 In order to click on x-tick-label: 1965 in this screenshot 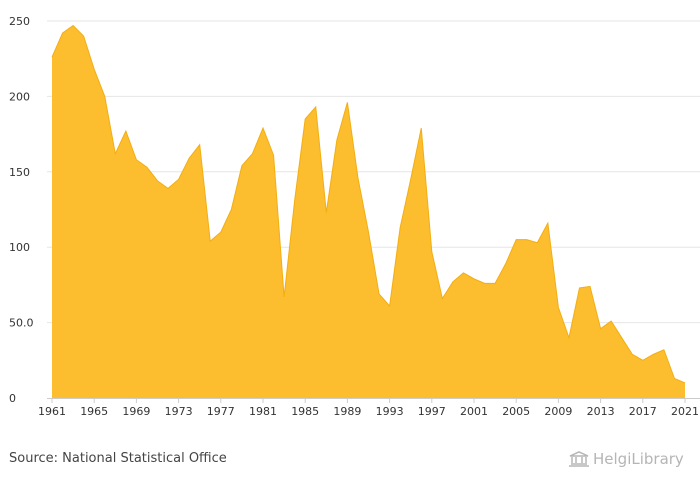, I will do `click(94, 411)`.